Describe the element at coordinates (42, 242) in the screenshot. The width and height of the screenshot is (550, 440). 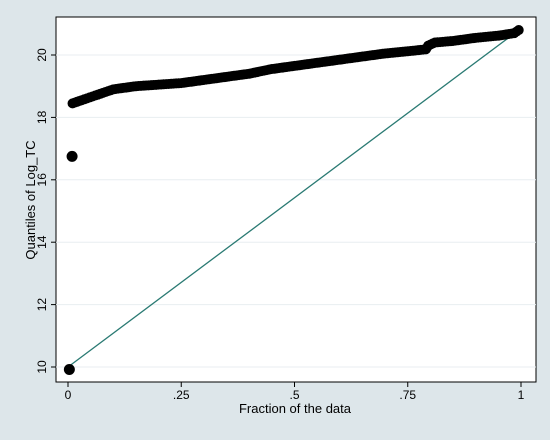
I see `y-tick-label: 14` at that location.